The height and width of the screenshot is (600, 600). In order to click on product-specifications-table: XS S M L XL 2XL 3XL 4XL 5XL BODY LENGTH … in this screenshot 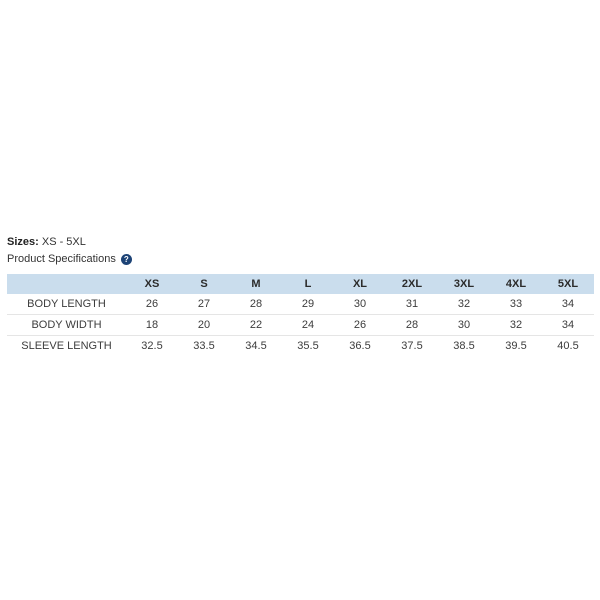, I will do `click(300, 315)`.